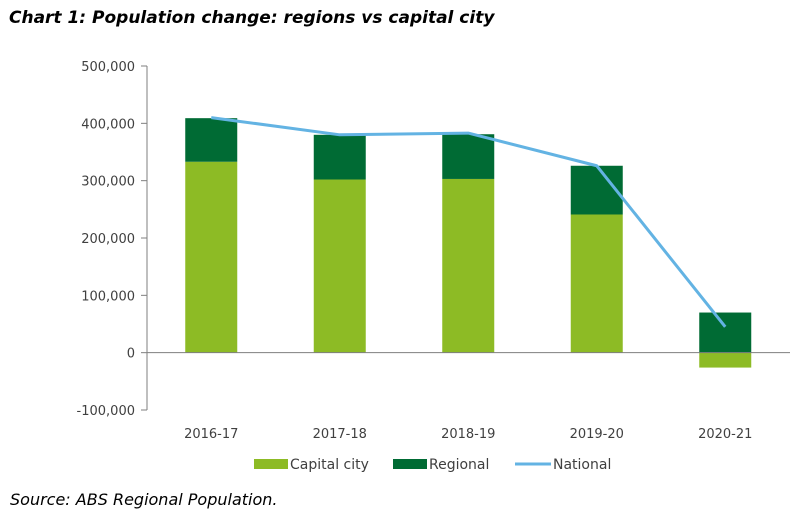  I want to click on x-tick-label: 2019-20, so click(597, 434).